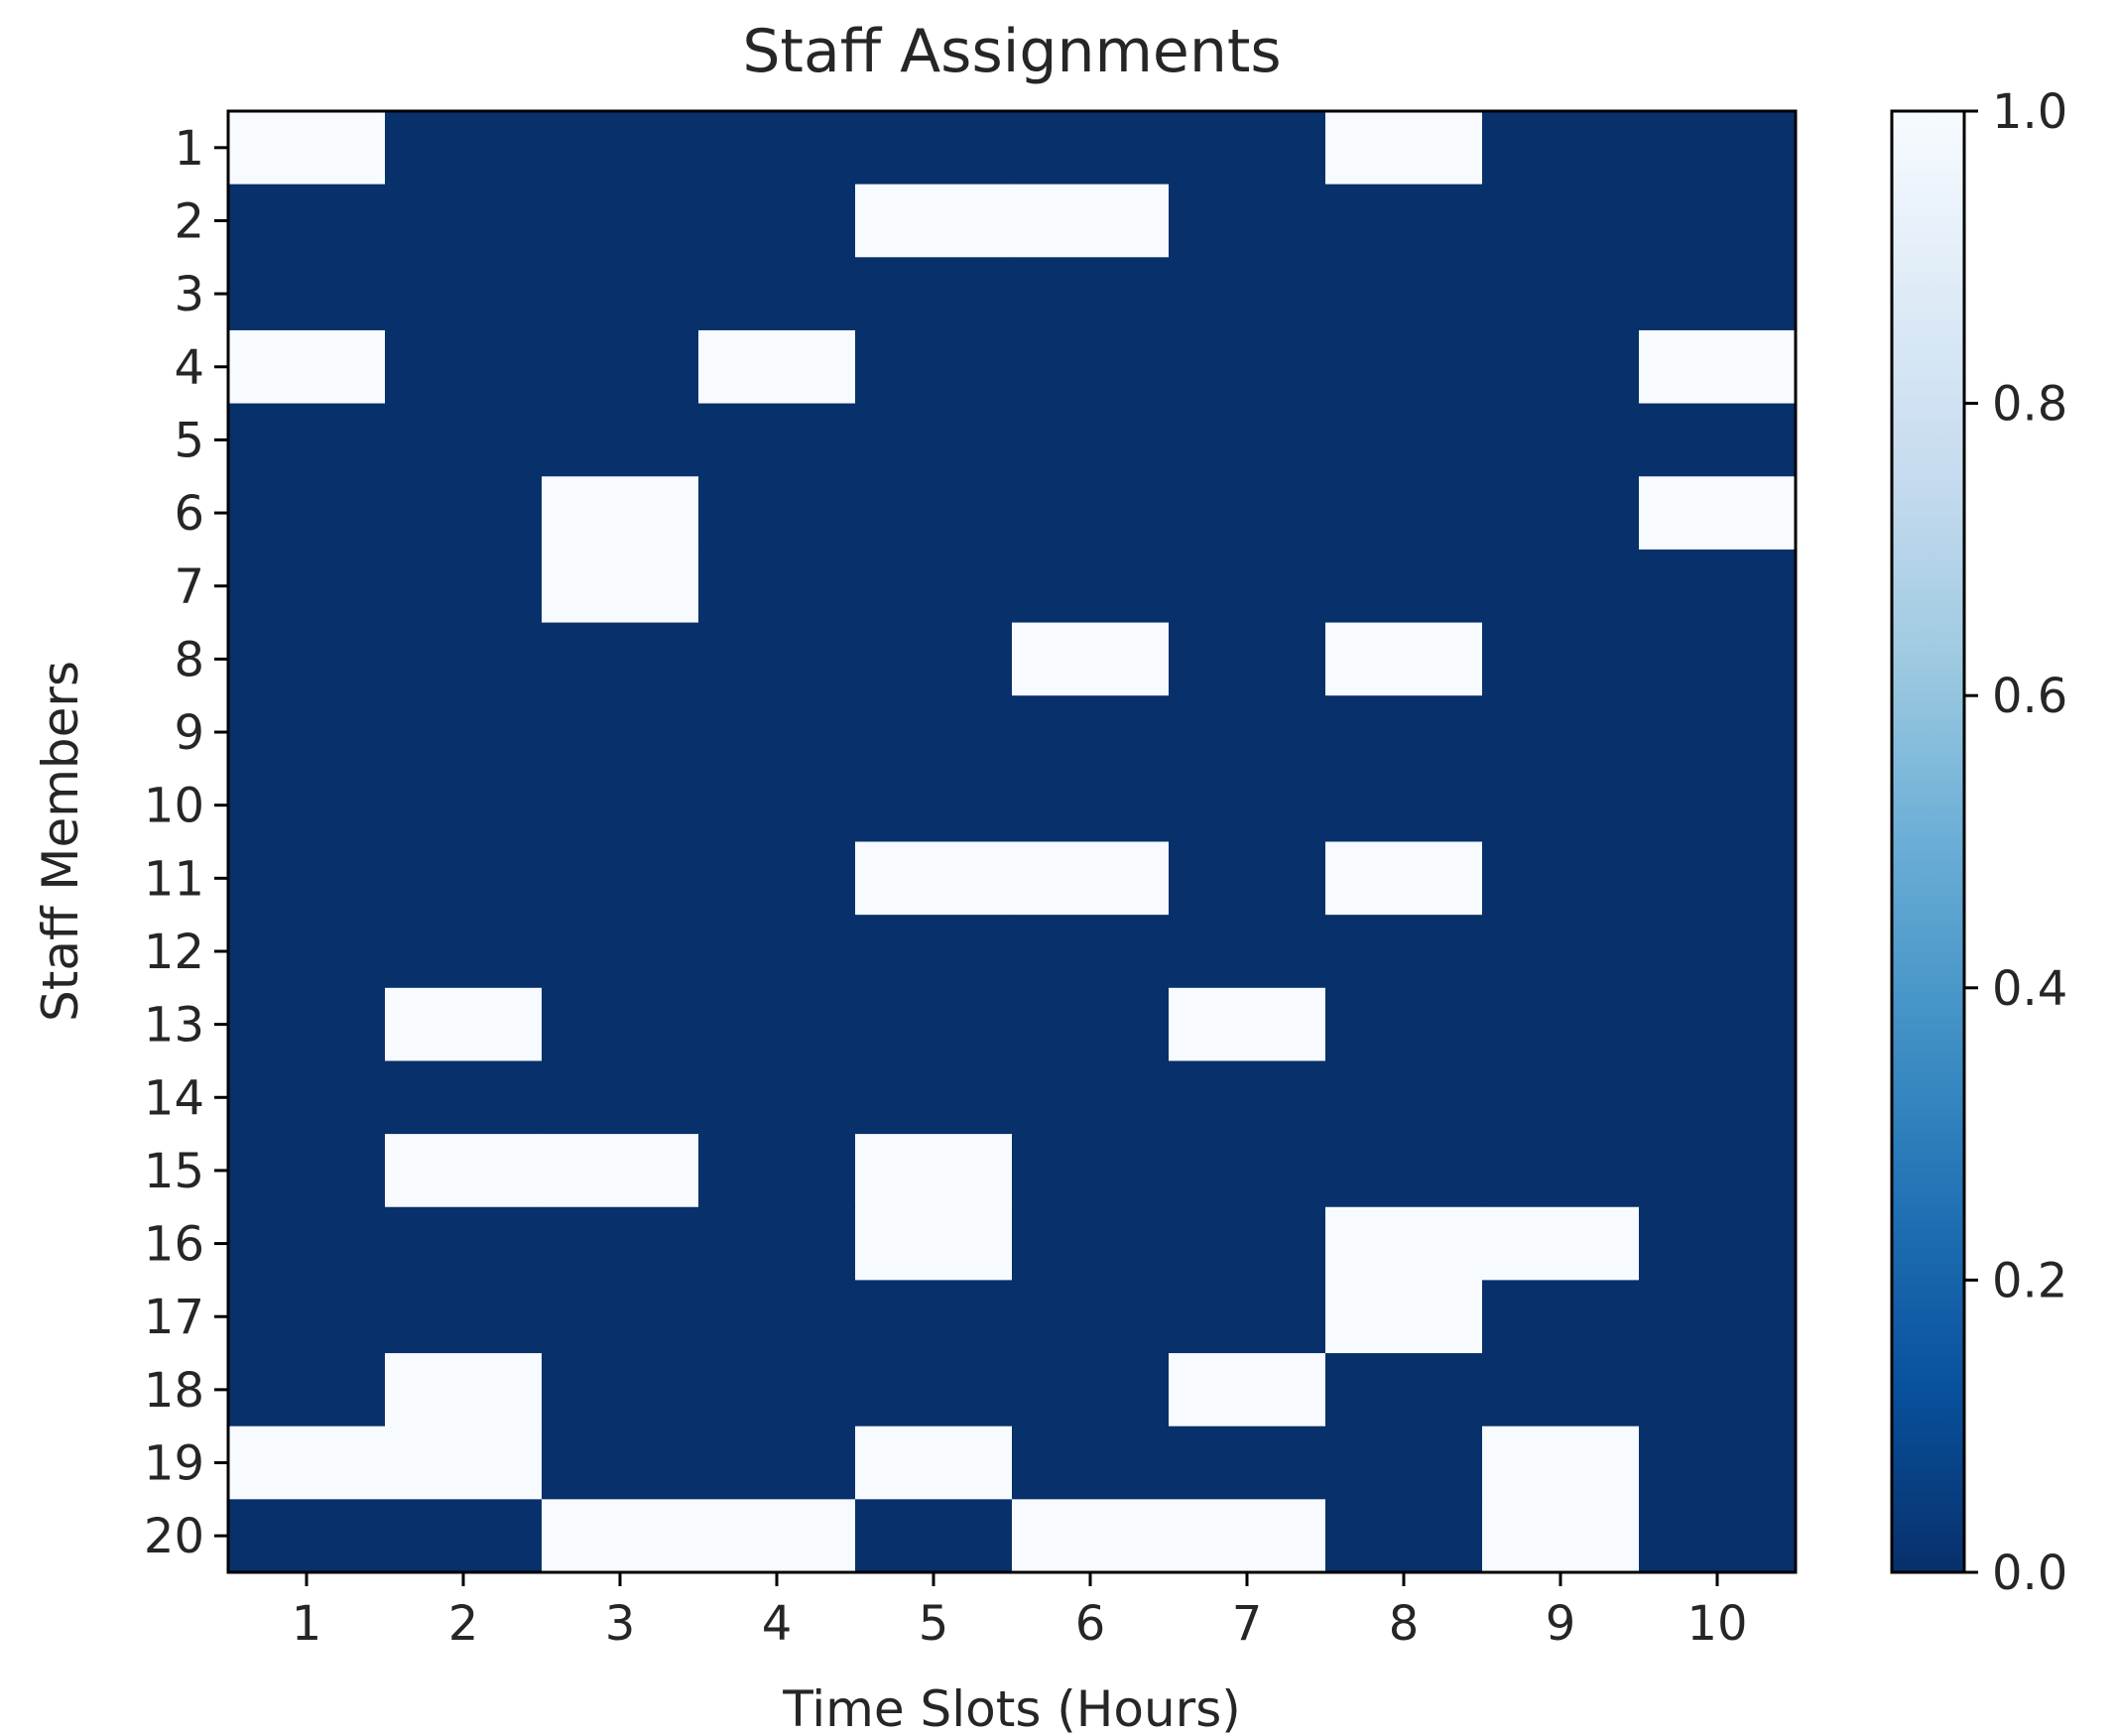 This screenshot has width=2118, height=1736. Describe the element at coordinates (464, 440) in the screenshot. I see `heatmap-cell-r5-c2` at that location.